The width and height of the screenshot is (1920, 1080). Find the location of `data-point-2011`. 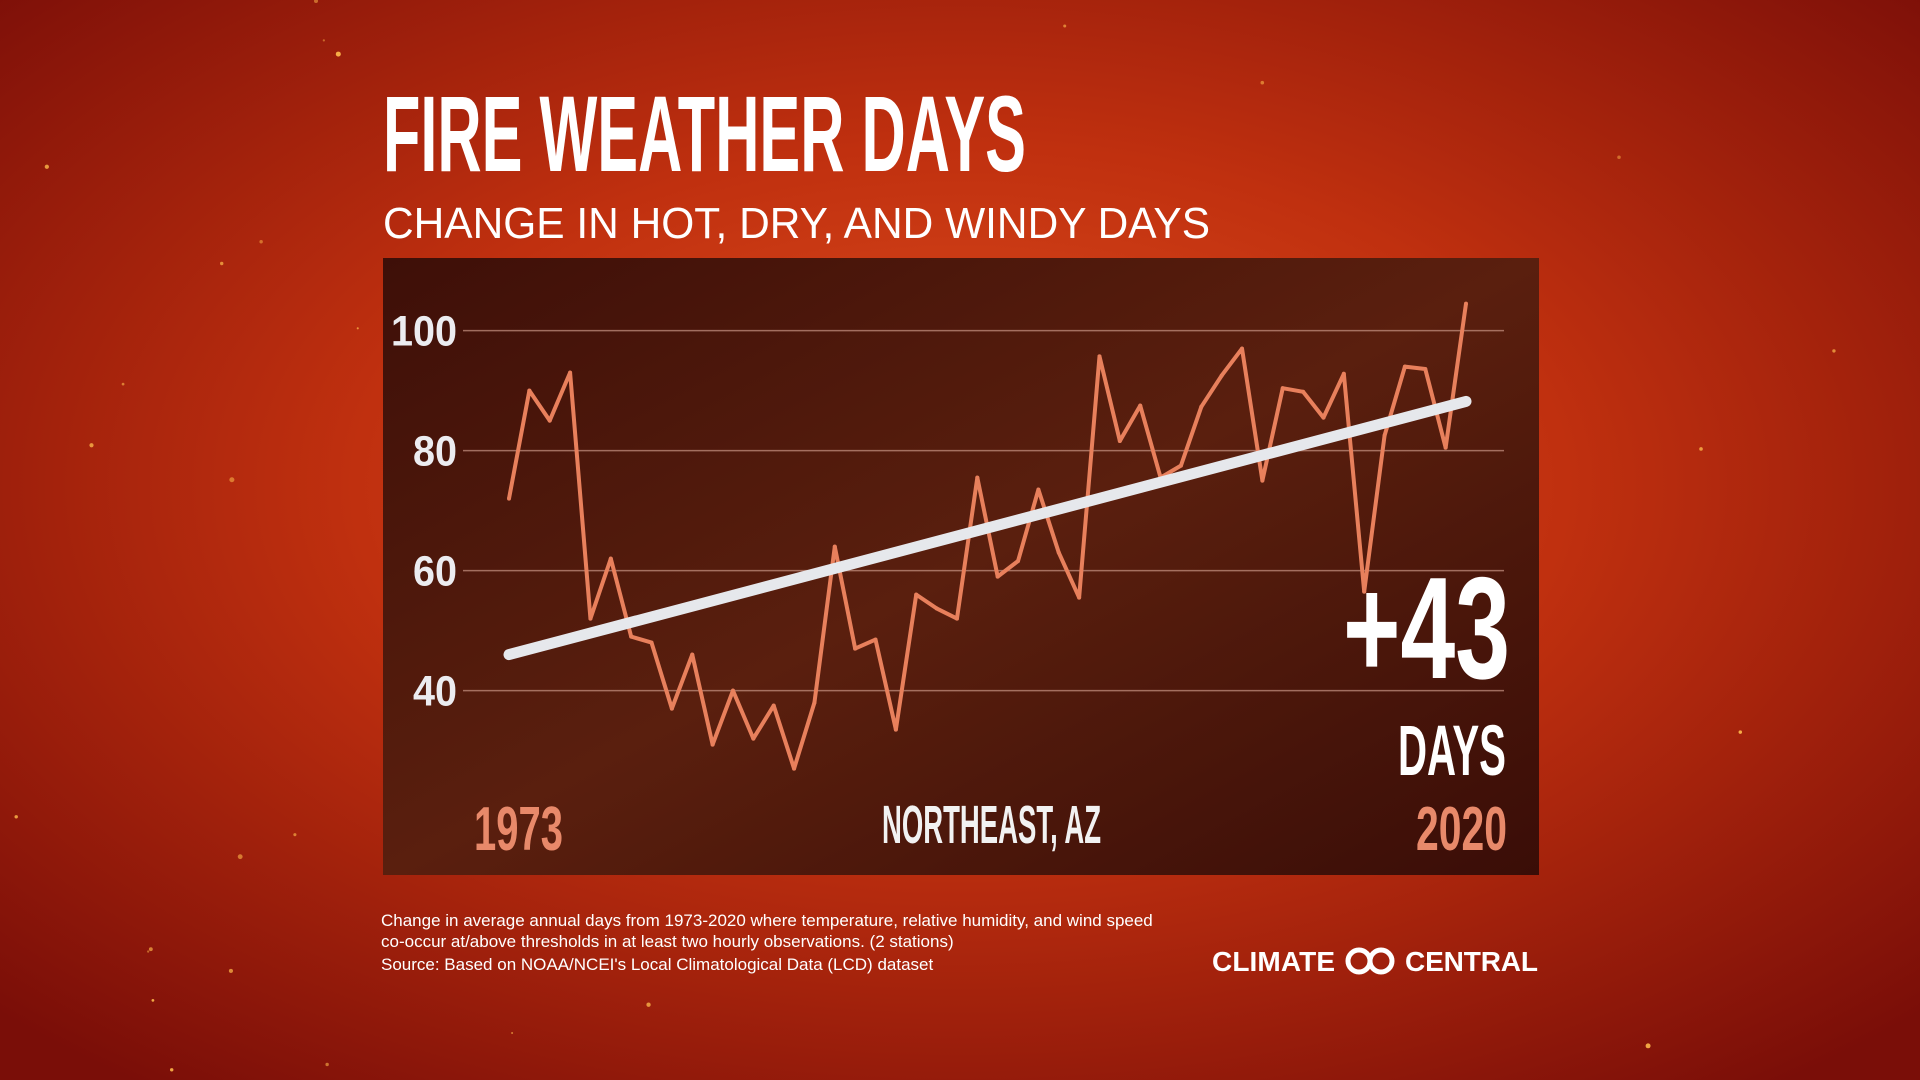

data-point-2011 is located at coordinates (1282, 388).